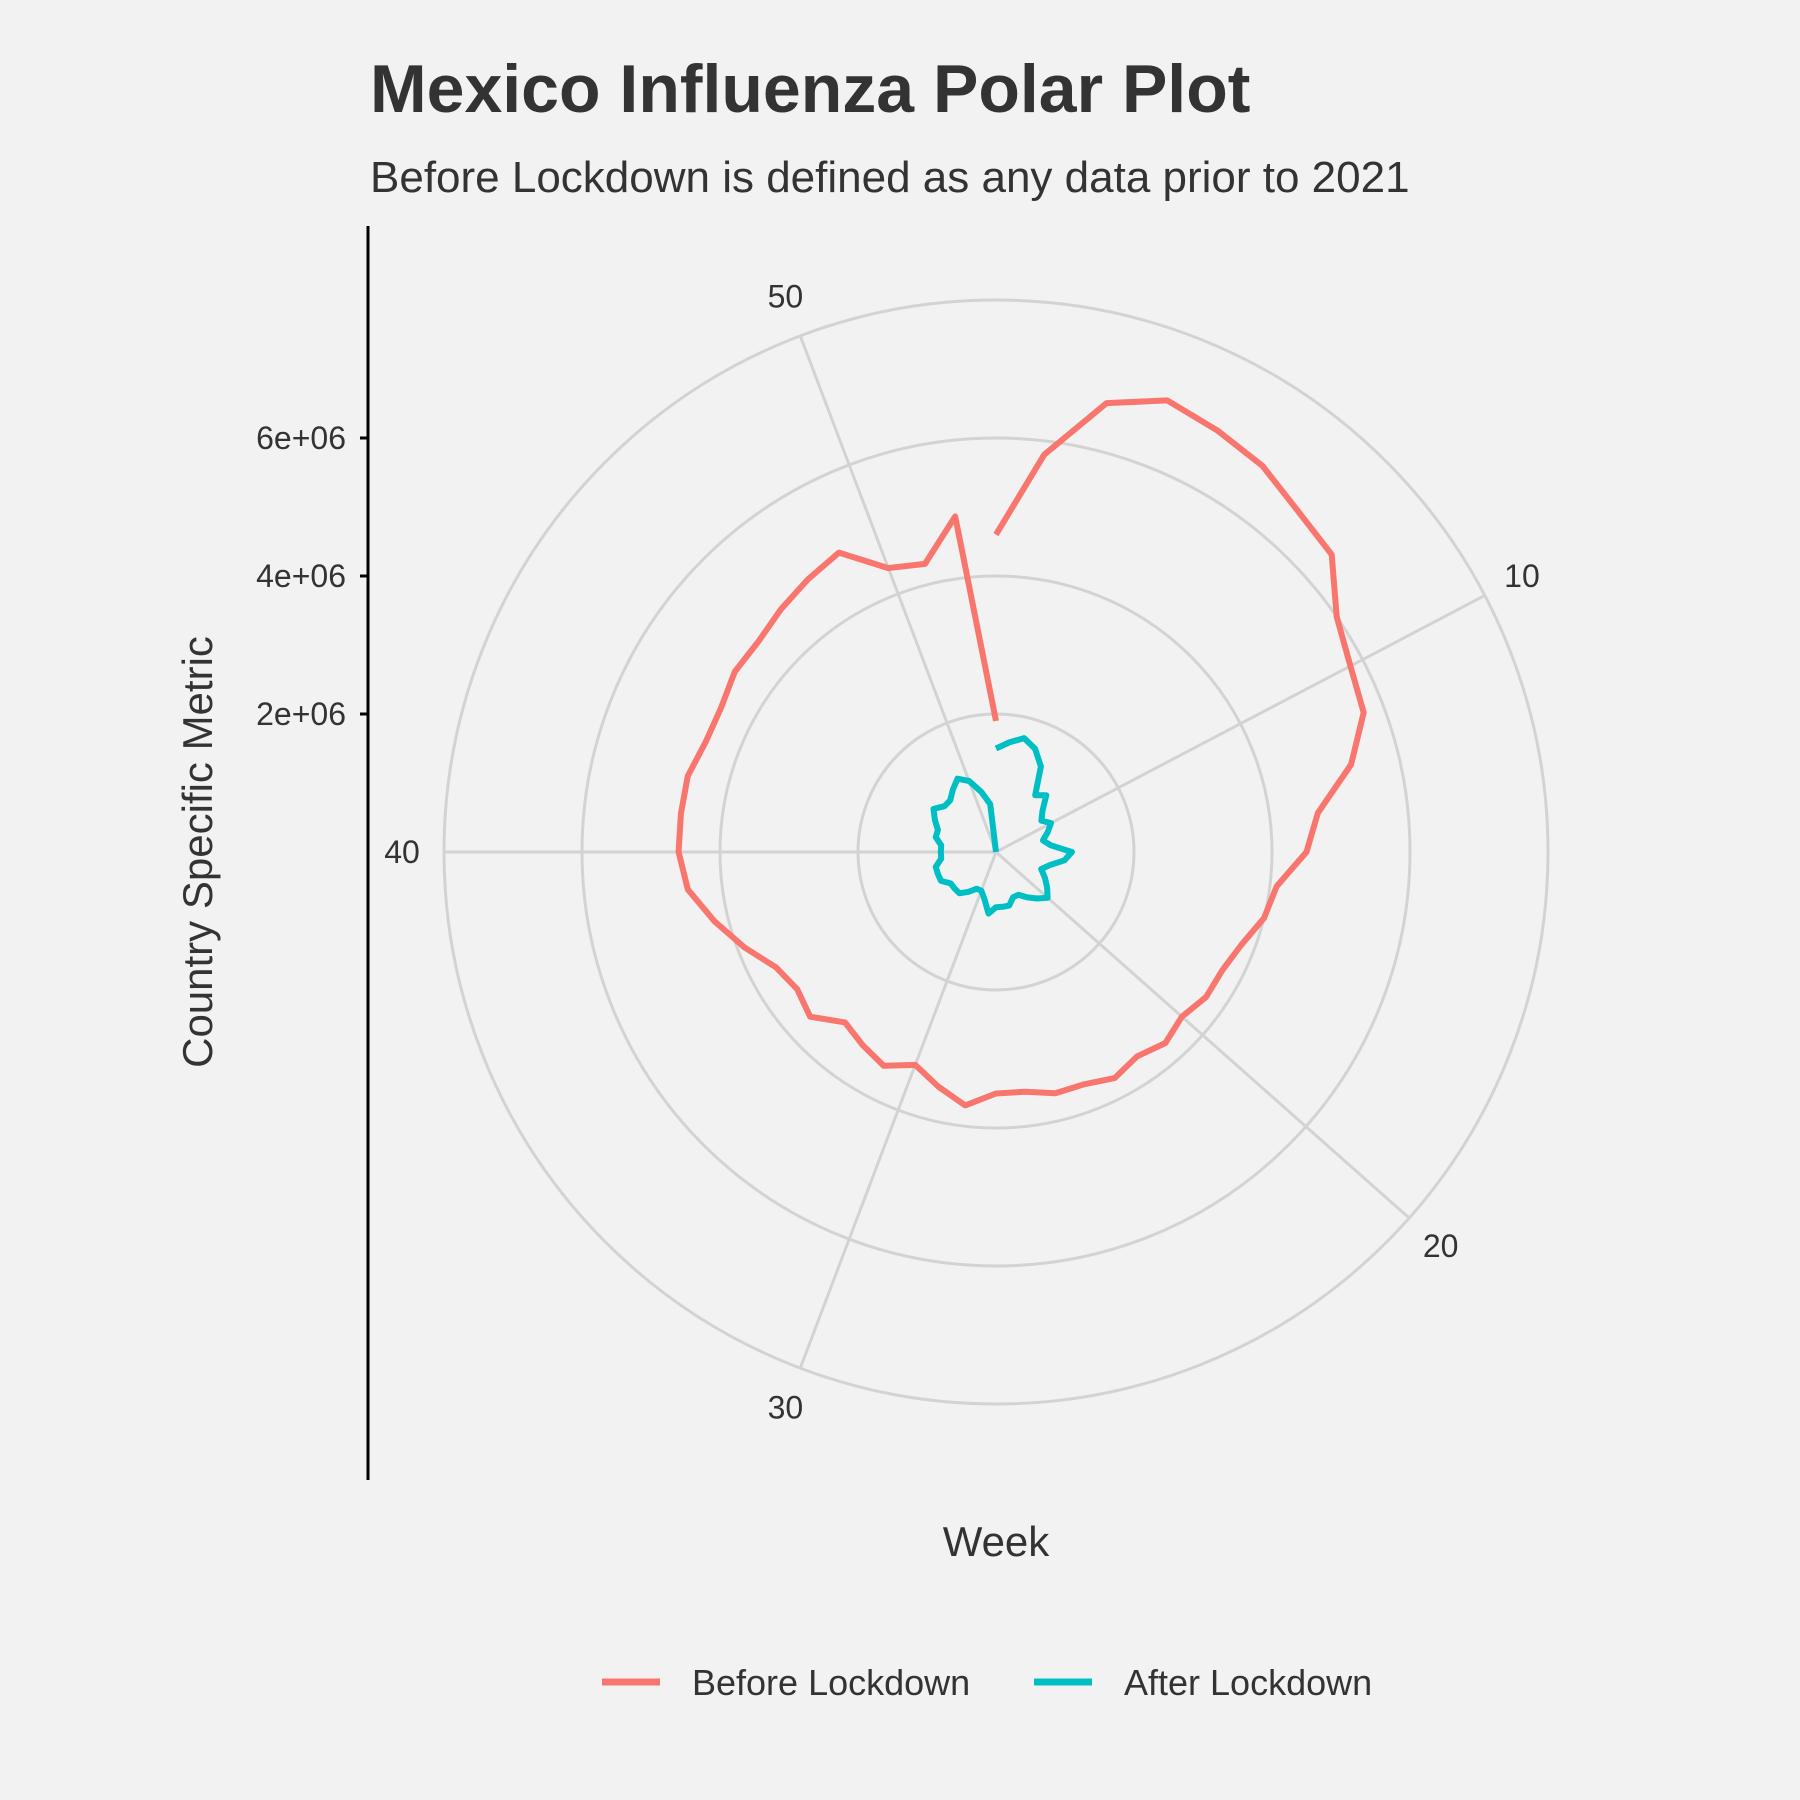 The width and height of the screenshot is (1800, 1800). What do you see at coordinates (301, 576) in the screenshot?
I see `y-tick-label-2: 4e+06` at bounding box center [301, 576].